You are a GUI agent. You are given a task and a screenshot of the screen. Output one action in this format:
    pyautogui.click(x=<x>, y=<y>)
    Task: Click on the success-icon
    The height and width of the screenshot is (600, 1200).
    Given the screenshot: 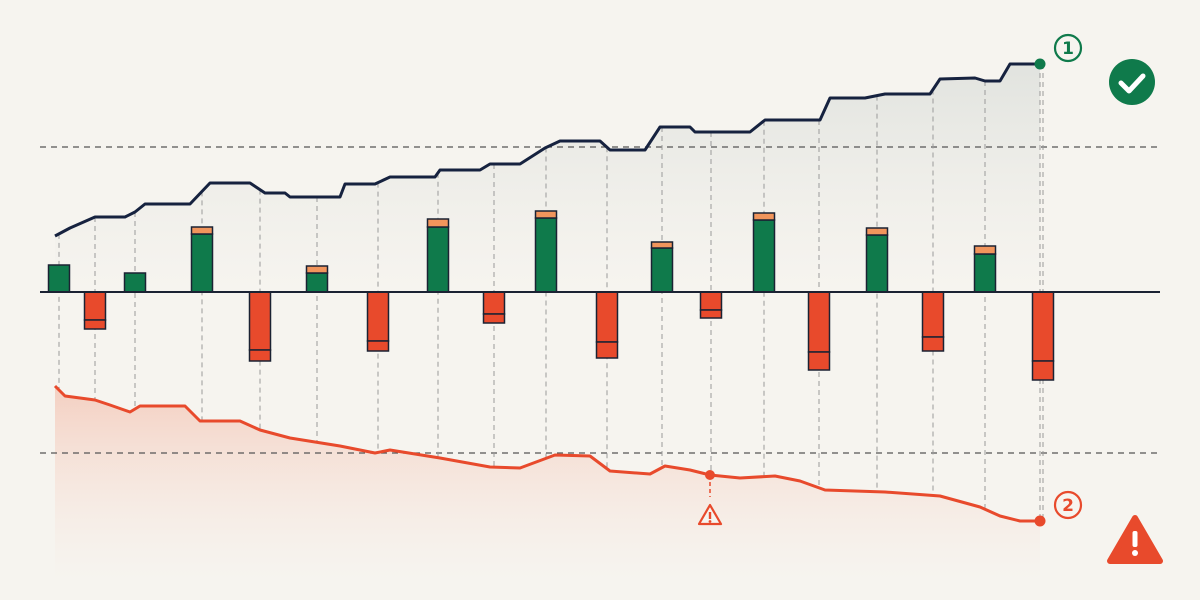 What is the action you would take?
    pyautogui.click(x=1132, y=82)
    